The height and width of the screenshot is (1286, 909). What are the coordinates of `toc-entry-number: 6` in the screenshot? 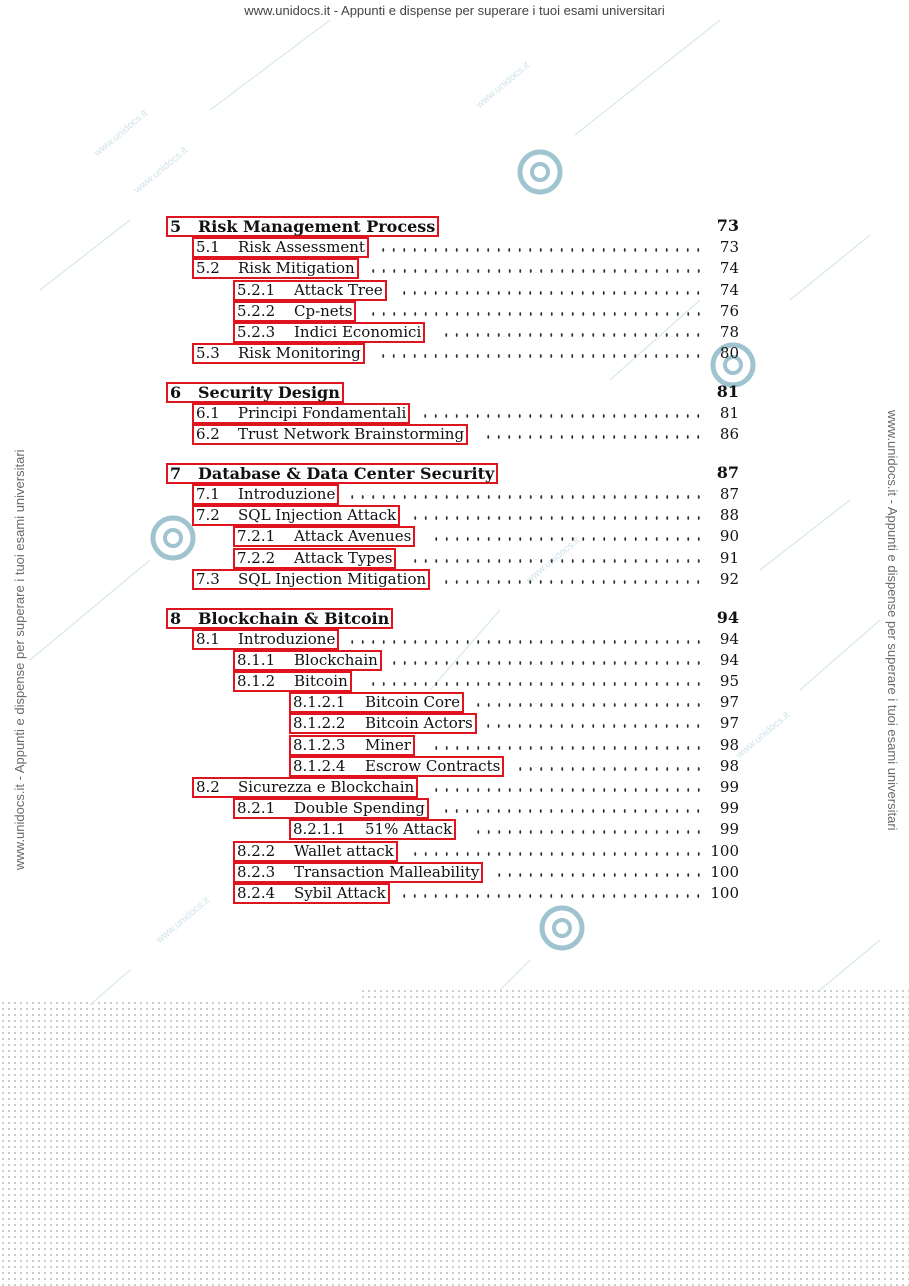 It's located at (176, 392).